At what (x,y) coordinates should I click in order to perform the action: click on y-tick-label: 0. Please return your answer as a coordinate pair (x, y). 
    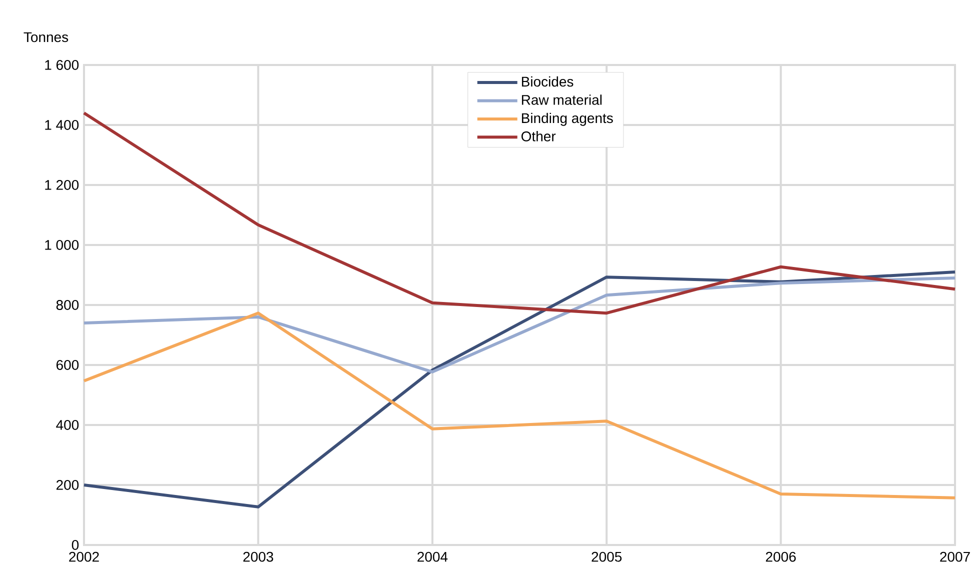
    Looking at the image, I should click on (75, 545).